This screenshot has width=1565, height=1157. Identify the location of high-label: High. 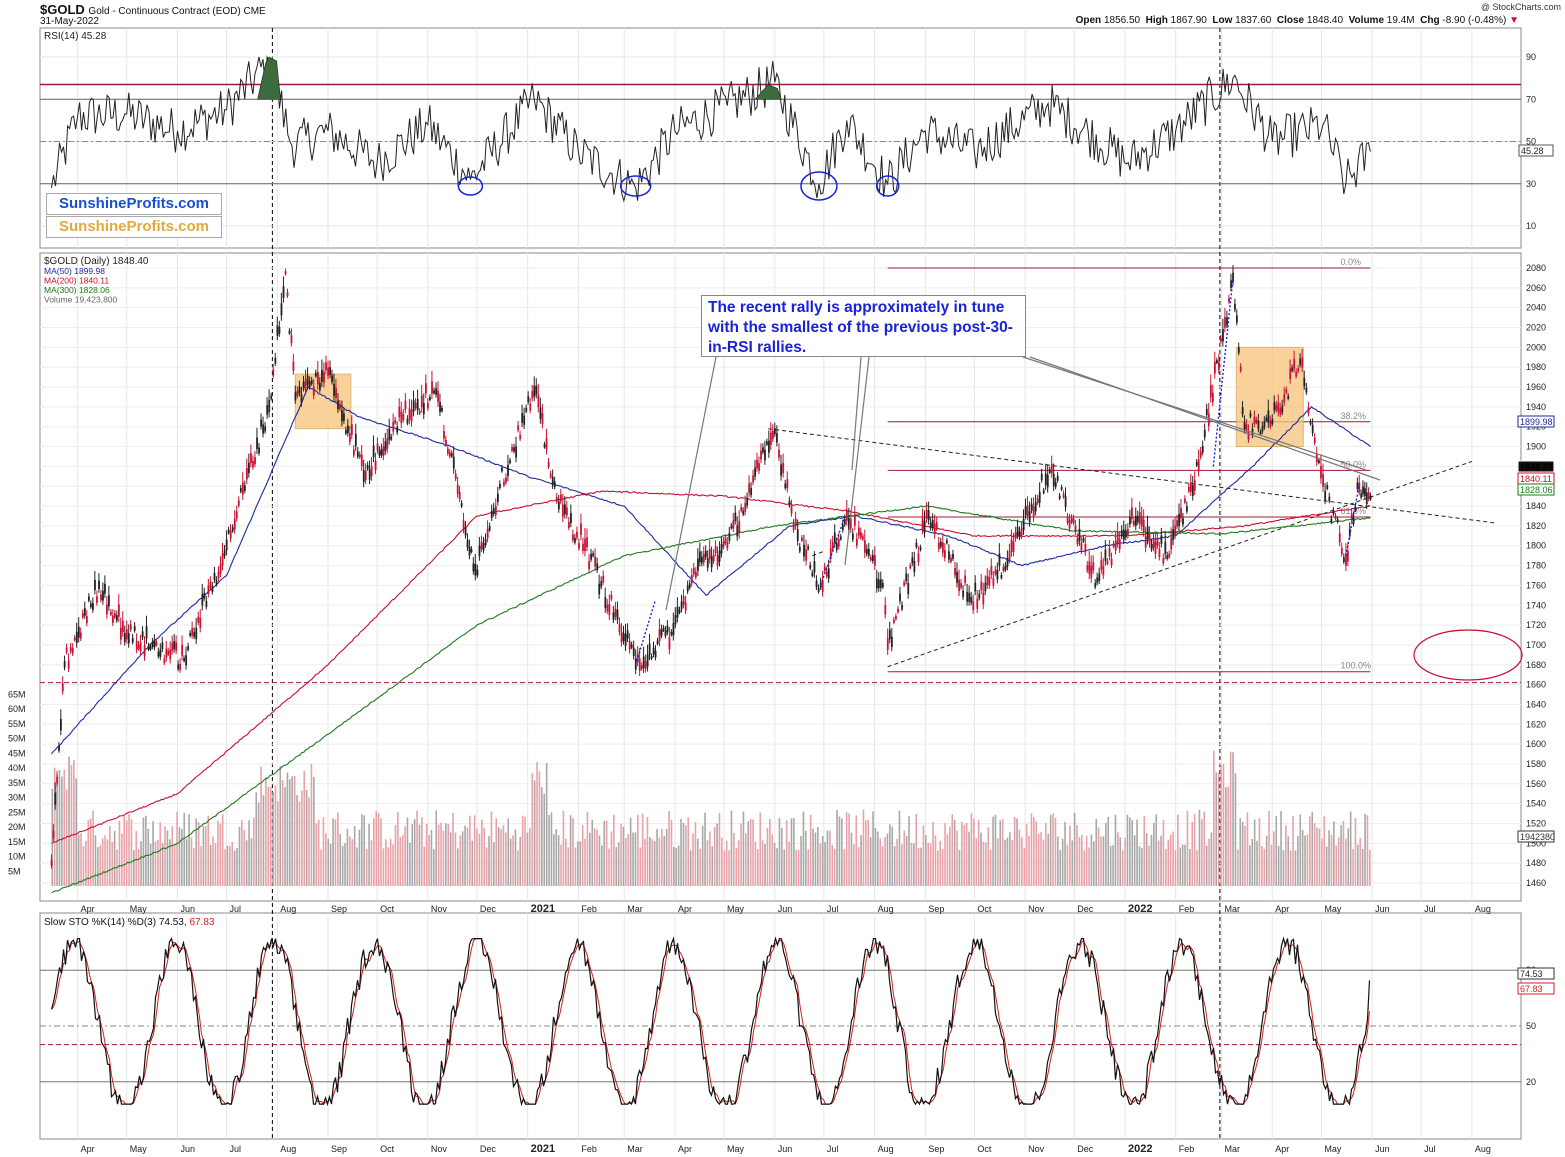
(1156, 20).